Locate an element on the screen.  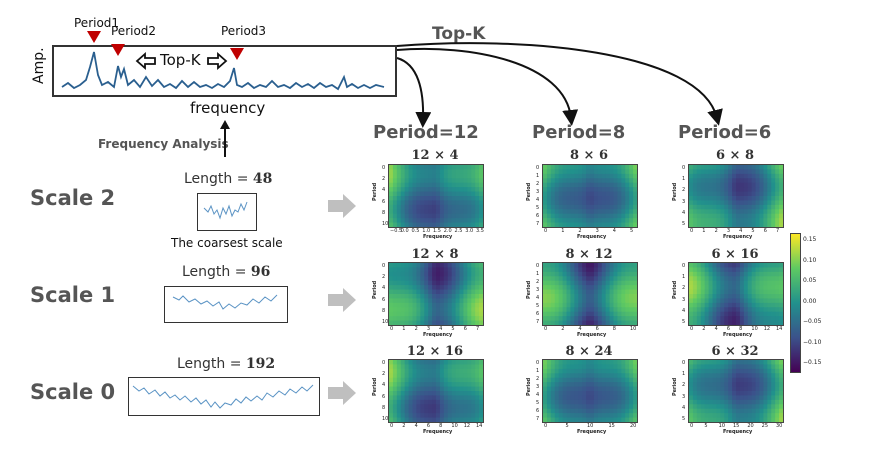
scale-1-label: Scale 1 is located at coordinates (73, 295).